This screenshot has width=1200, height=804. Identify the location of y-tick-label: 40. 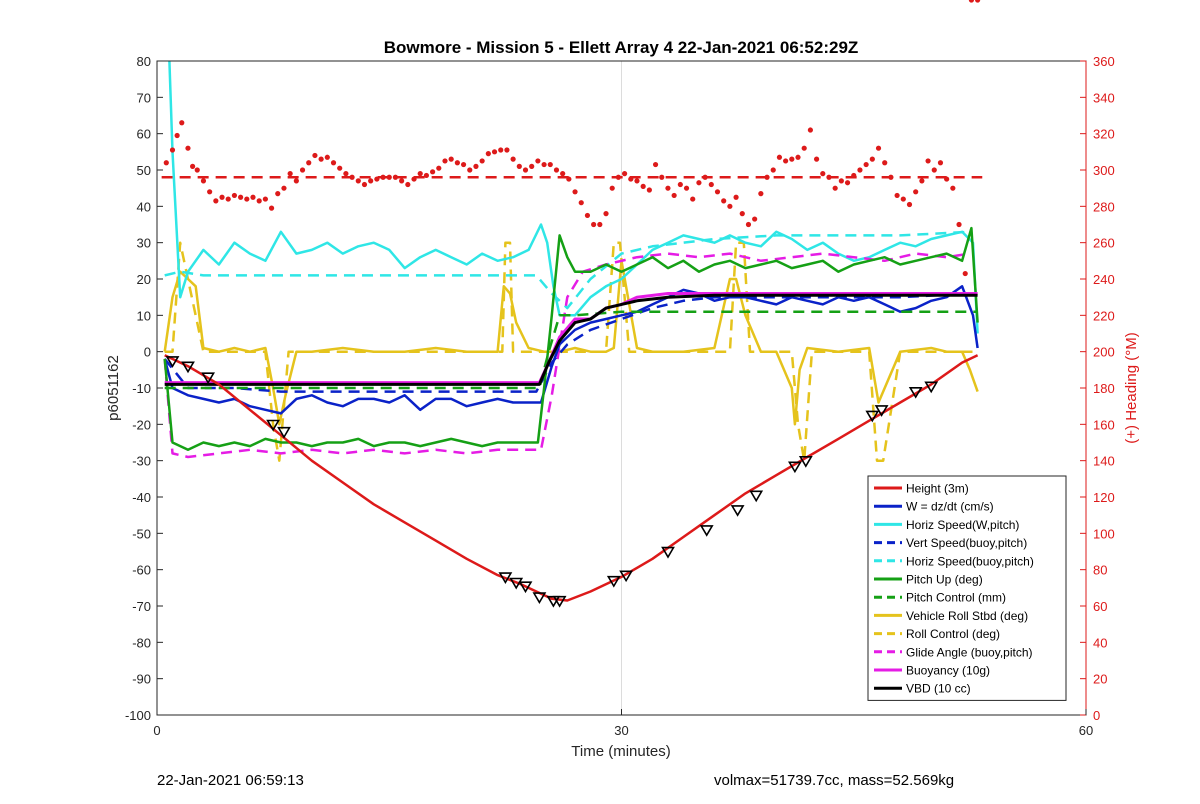
(144, 206).